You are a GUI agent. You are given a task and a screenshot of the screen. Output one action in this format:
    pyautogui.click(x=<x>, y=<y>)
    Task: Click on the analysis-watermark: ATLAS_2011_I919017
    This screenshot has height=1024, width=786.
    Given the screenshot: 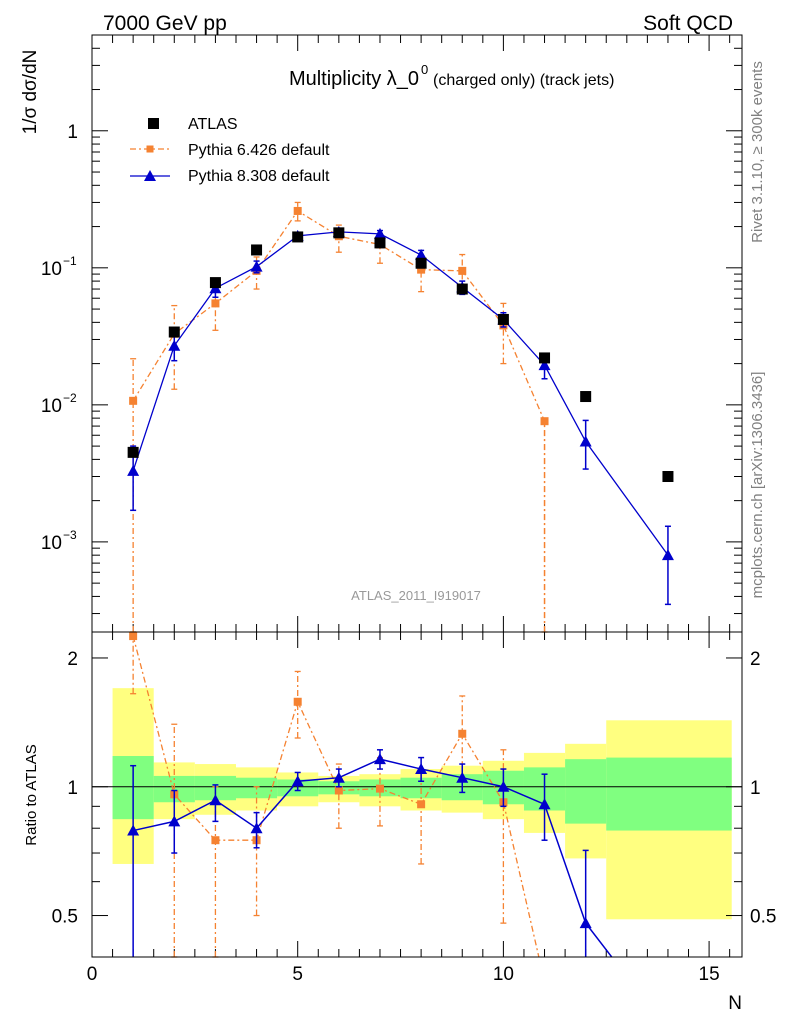 What is the action you would take?
    pyautogui.click(x=416, y=595)
    